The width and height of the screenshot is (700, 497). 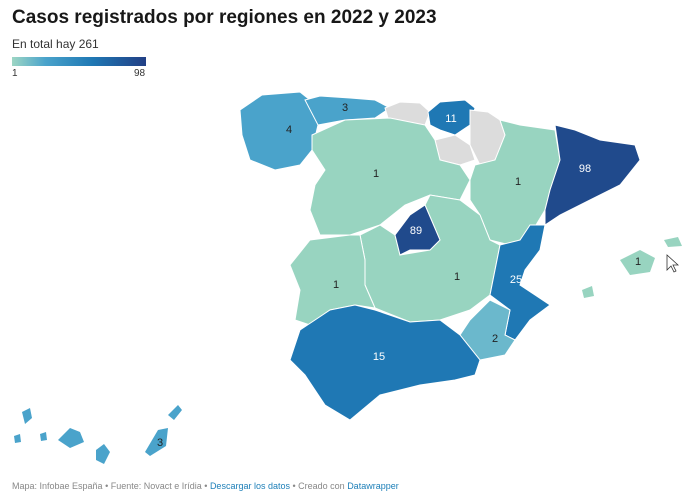 What do you see at coordinates (249, 486) in the screenshot?
I see `download-data-link: Descargar los datos` at bounding box center [249, 486].